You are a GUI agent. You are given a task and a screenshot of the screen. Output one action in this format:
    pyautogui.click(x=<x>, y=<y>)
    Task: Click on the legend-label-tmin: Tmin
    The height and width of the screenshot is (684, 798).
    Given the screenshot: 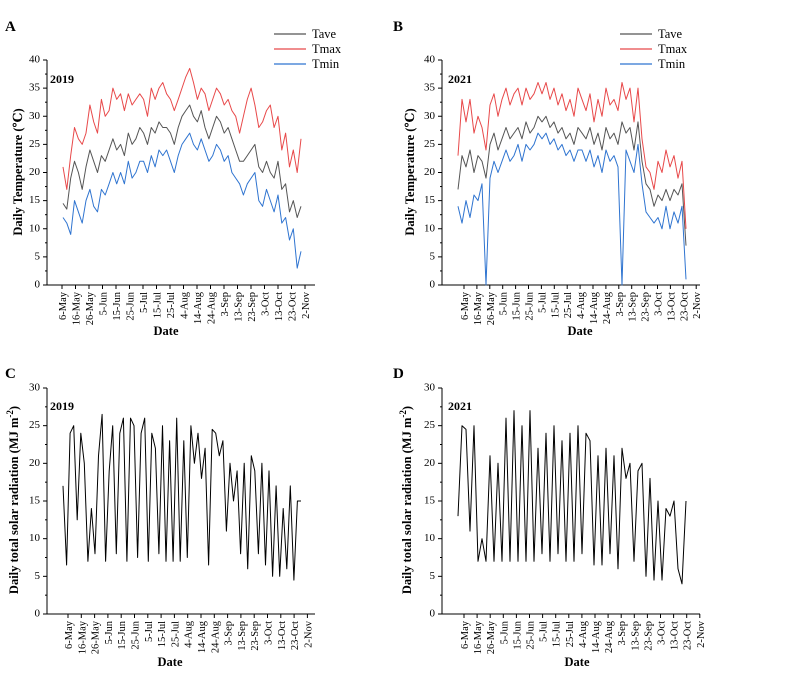 What is the action you would take?
    pyautogui.click(x=672, y=64)
    